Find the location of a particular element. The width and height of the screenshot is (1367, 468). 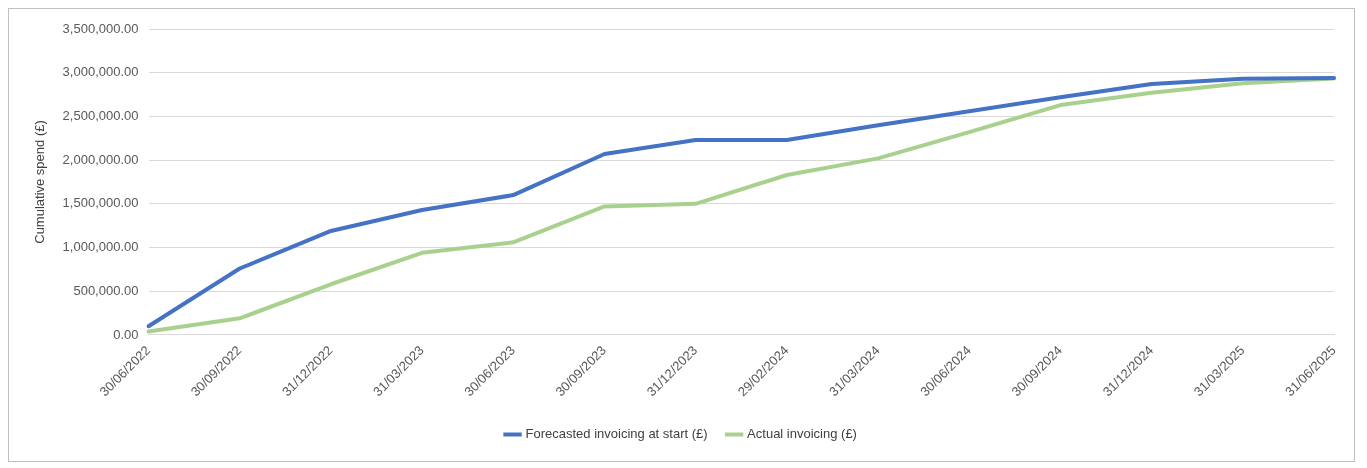

y-axis-title: Cumulative spend (£) is located at coordinates (40, 182).